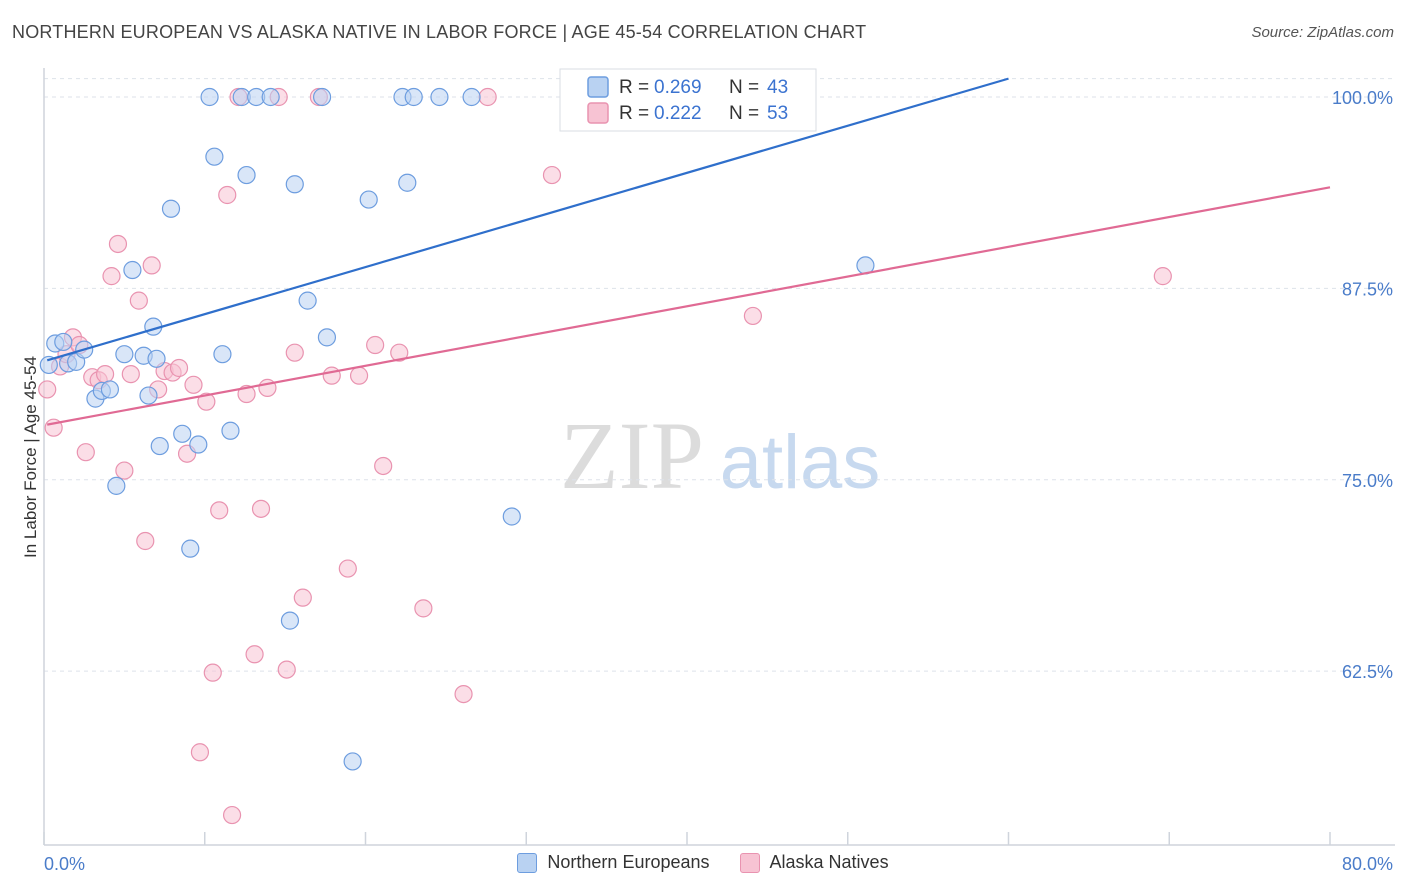 This screenshot has width=1406, height=892. What do you see at coordinates (687, 838) in the screenshot?
I see `x-axis-ticks` at bounding box center [687, 838].